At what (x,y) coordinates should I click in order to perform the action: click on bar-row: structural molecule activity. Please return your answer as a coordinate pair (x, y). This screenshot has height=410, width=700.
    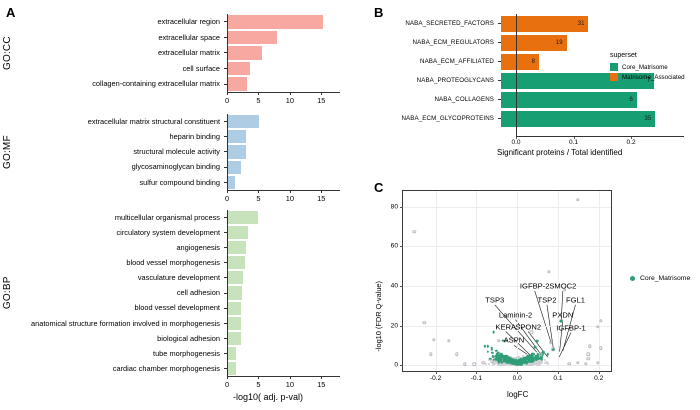
    Looking at the image, I should click on (183, 151).